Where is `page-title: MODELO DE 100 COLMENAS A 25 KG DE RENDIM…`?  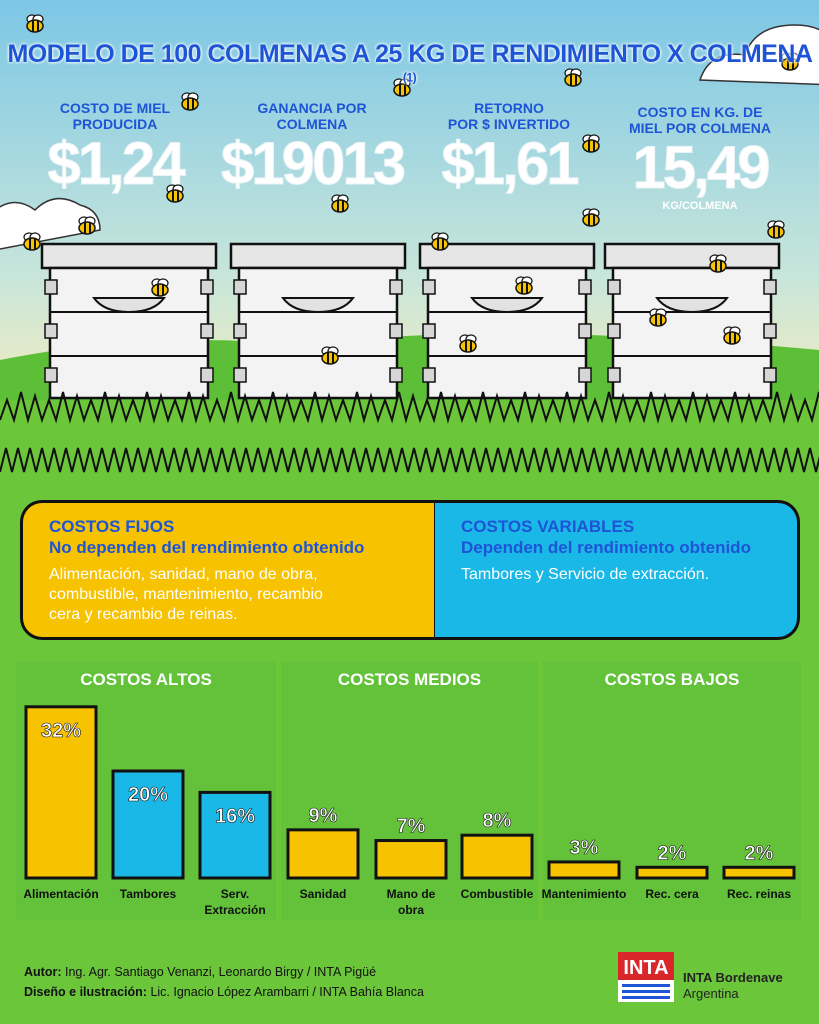
page-title: MODELO DE 100 COLMENAS A 25 KG DE RENDIM… is located at coordinates (409, 69).